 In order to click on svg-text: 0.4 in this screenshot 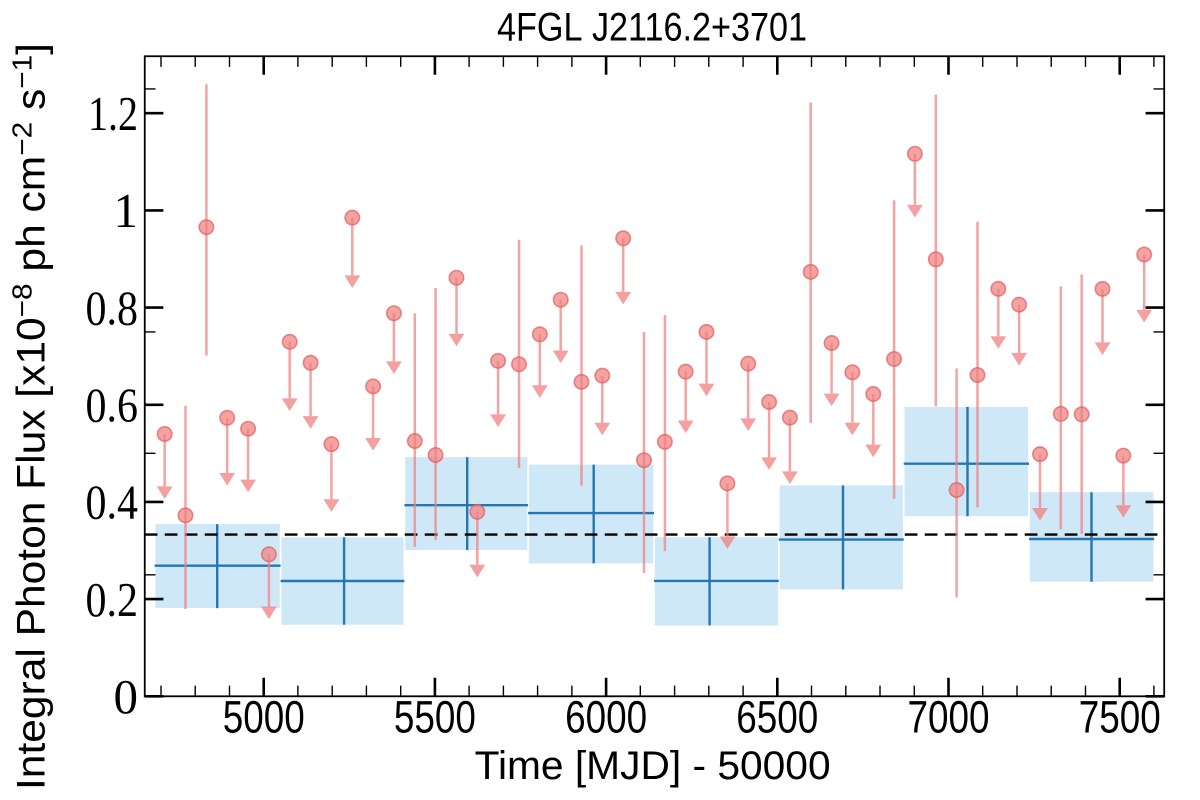, I will do `click(112, 502)`.